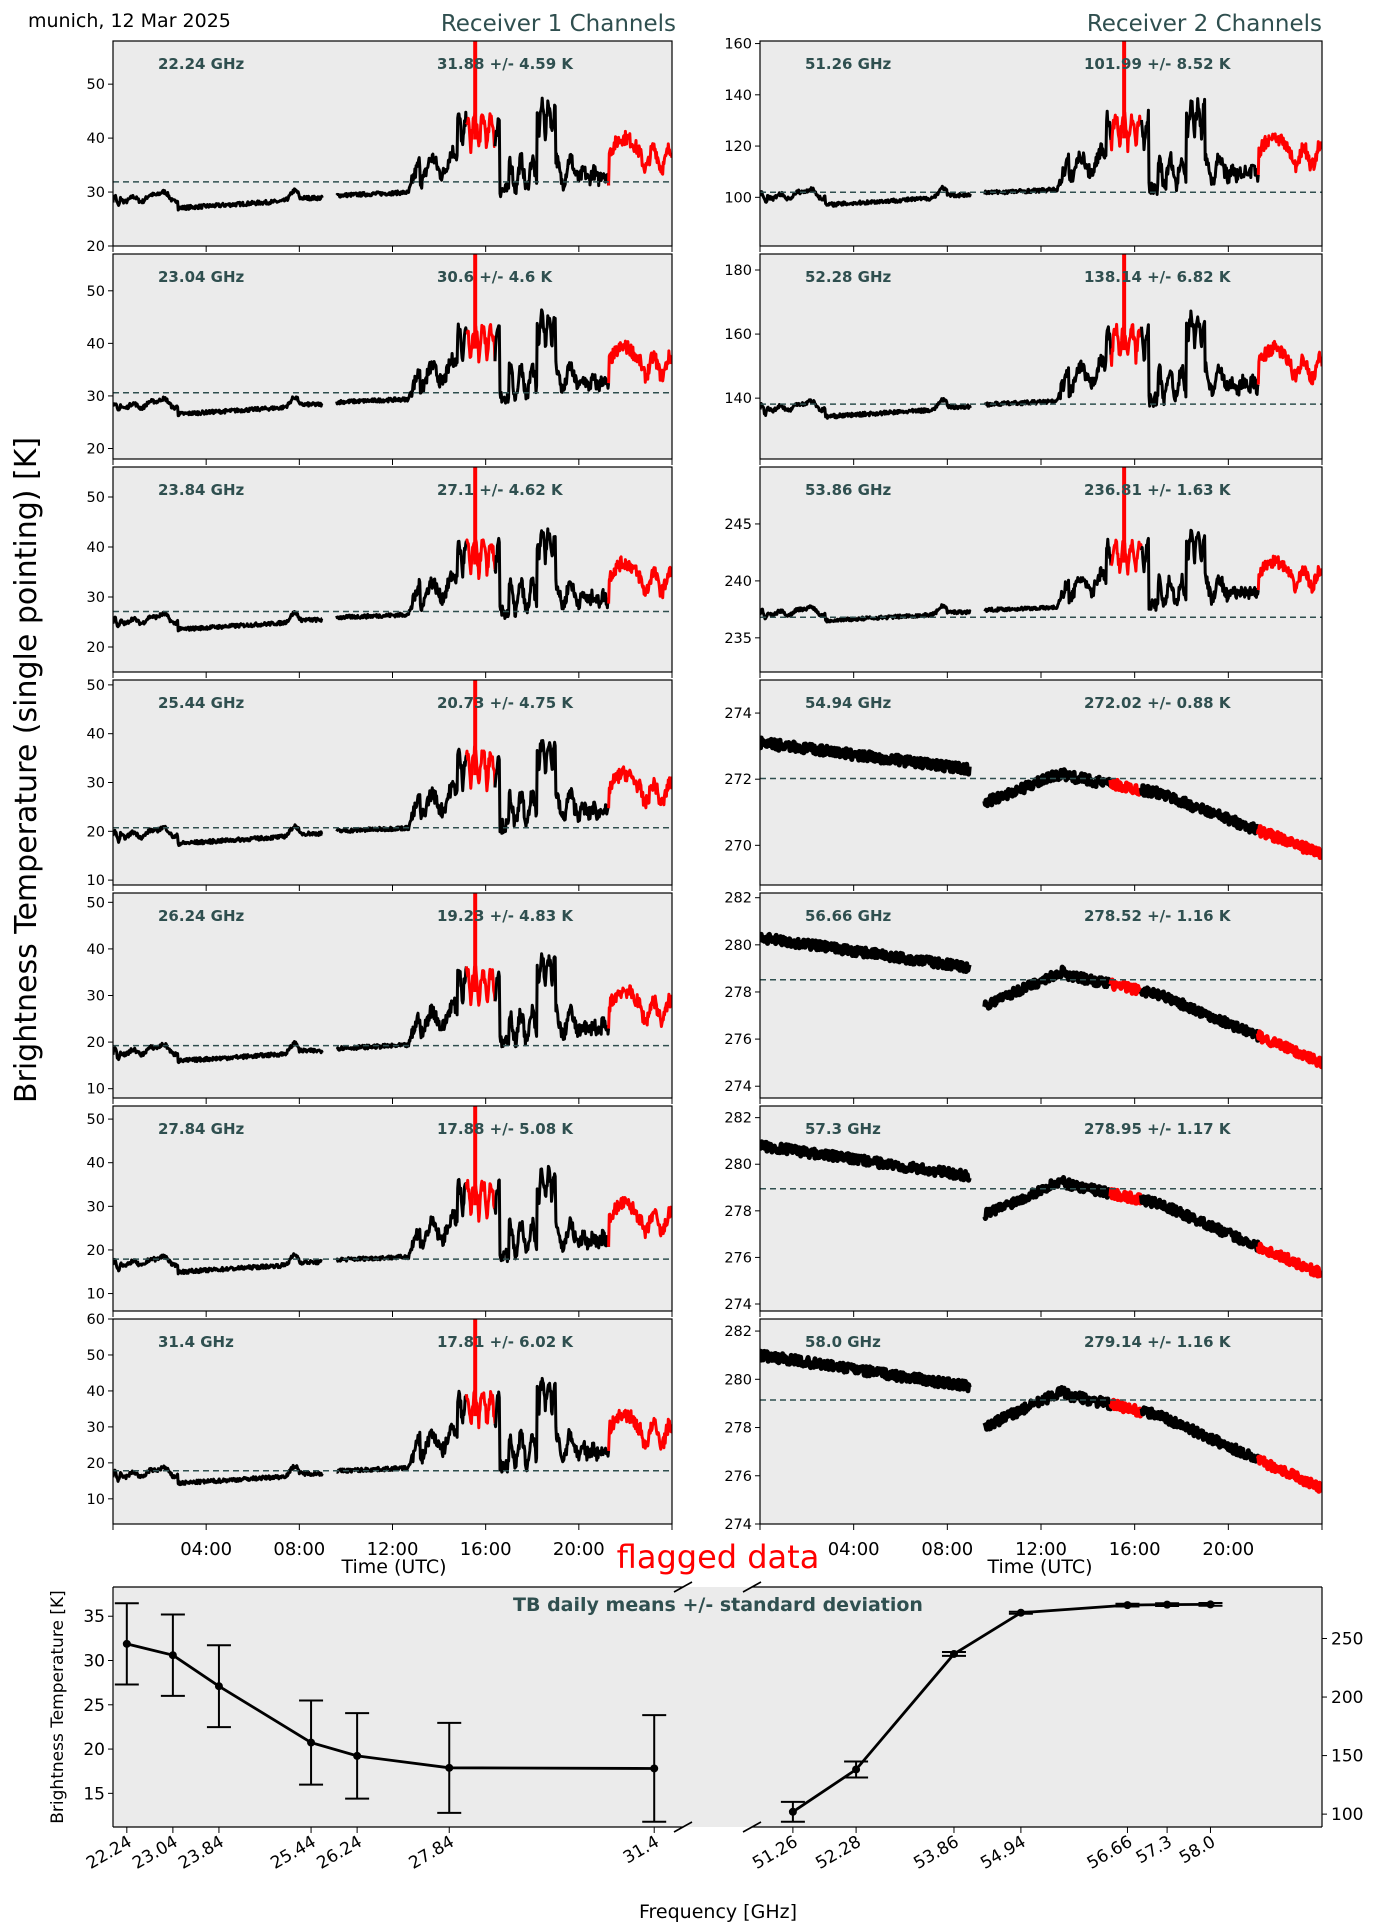 Image resolution: width=1384 pixels, height=1927 pixels. I want to click on y-tick-label: 250, so click(1347, 1640).